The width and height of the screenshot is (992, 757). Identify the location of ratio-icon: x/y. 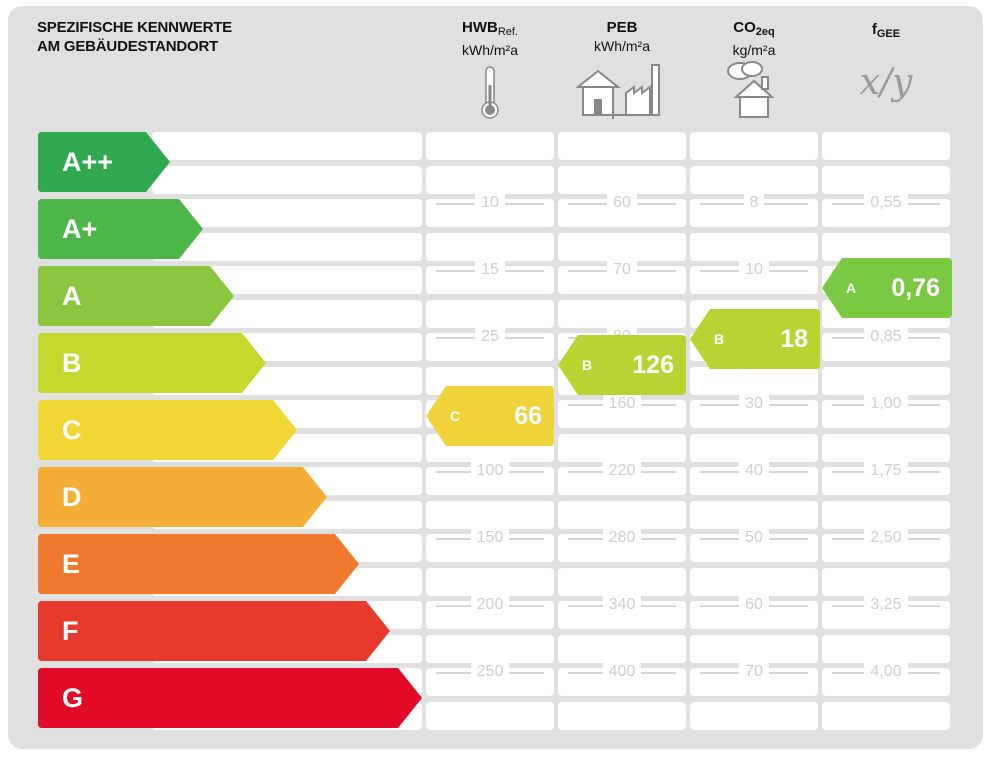
(886, 82).